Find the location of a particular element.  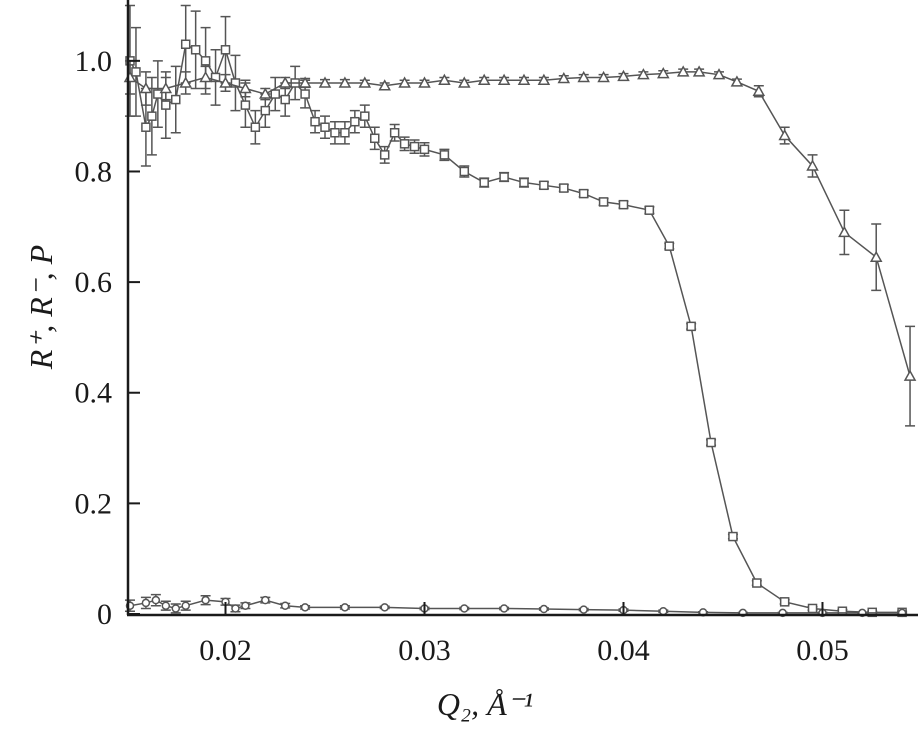

x-tick-label: 0.03 is located at coordinates (424, 650).